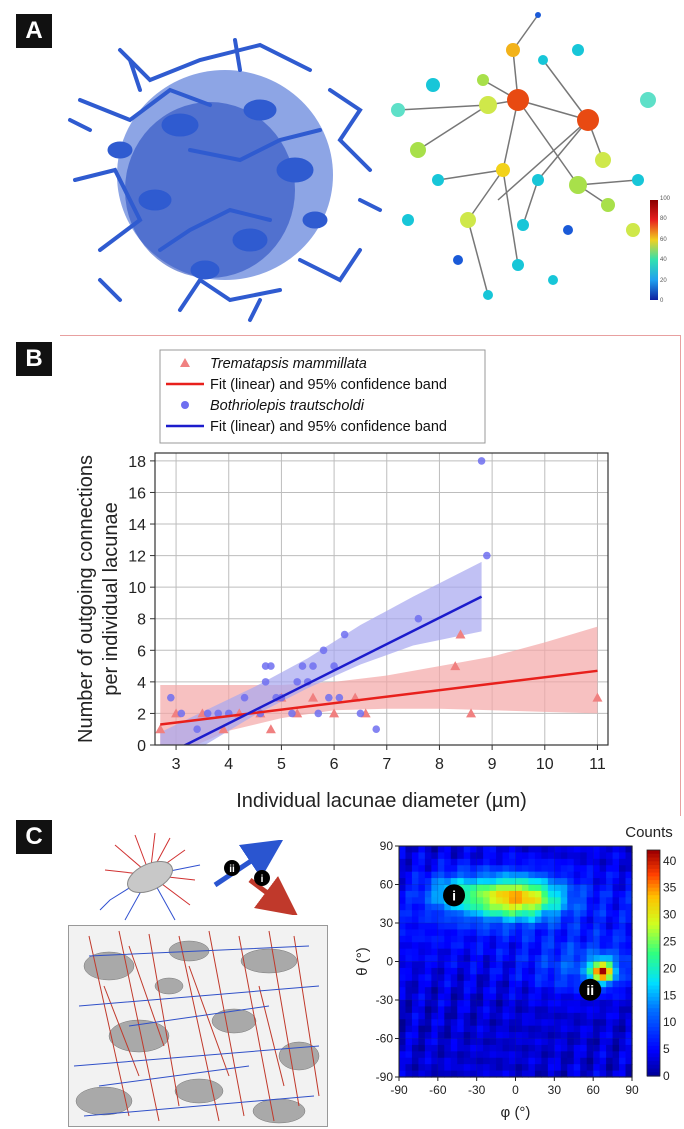 This screenshot has width=684, height=1129. Describe the element at coordinates (137, 588) in the screenshot. I see `y-tick-label: 10` at that location.